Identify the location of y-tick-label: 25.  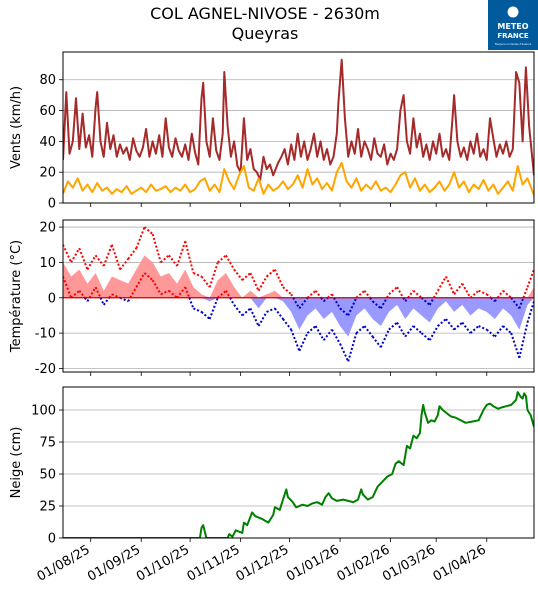
(47, 507).